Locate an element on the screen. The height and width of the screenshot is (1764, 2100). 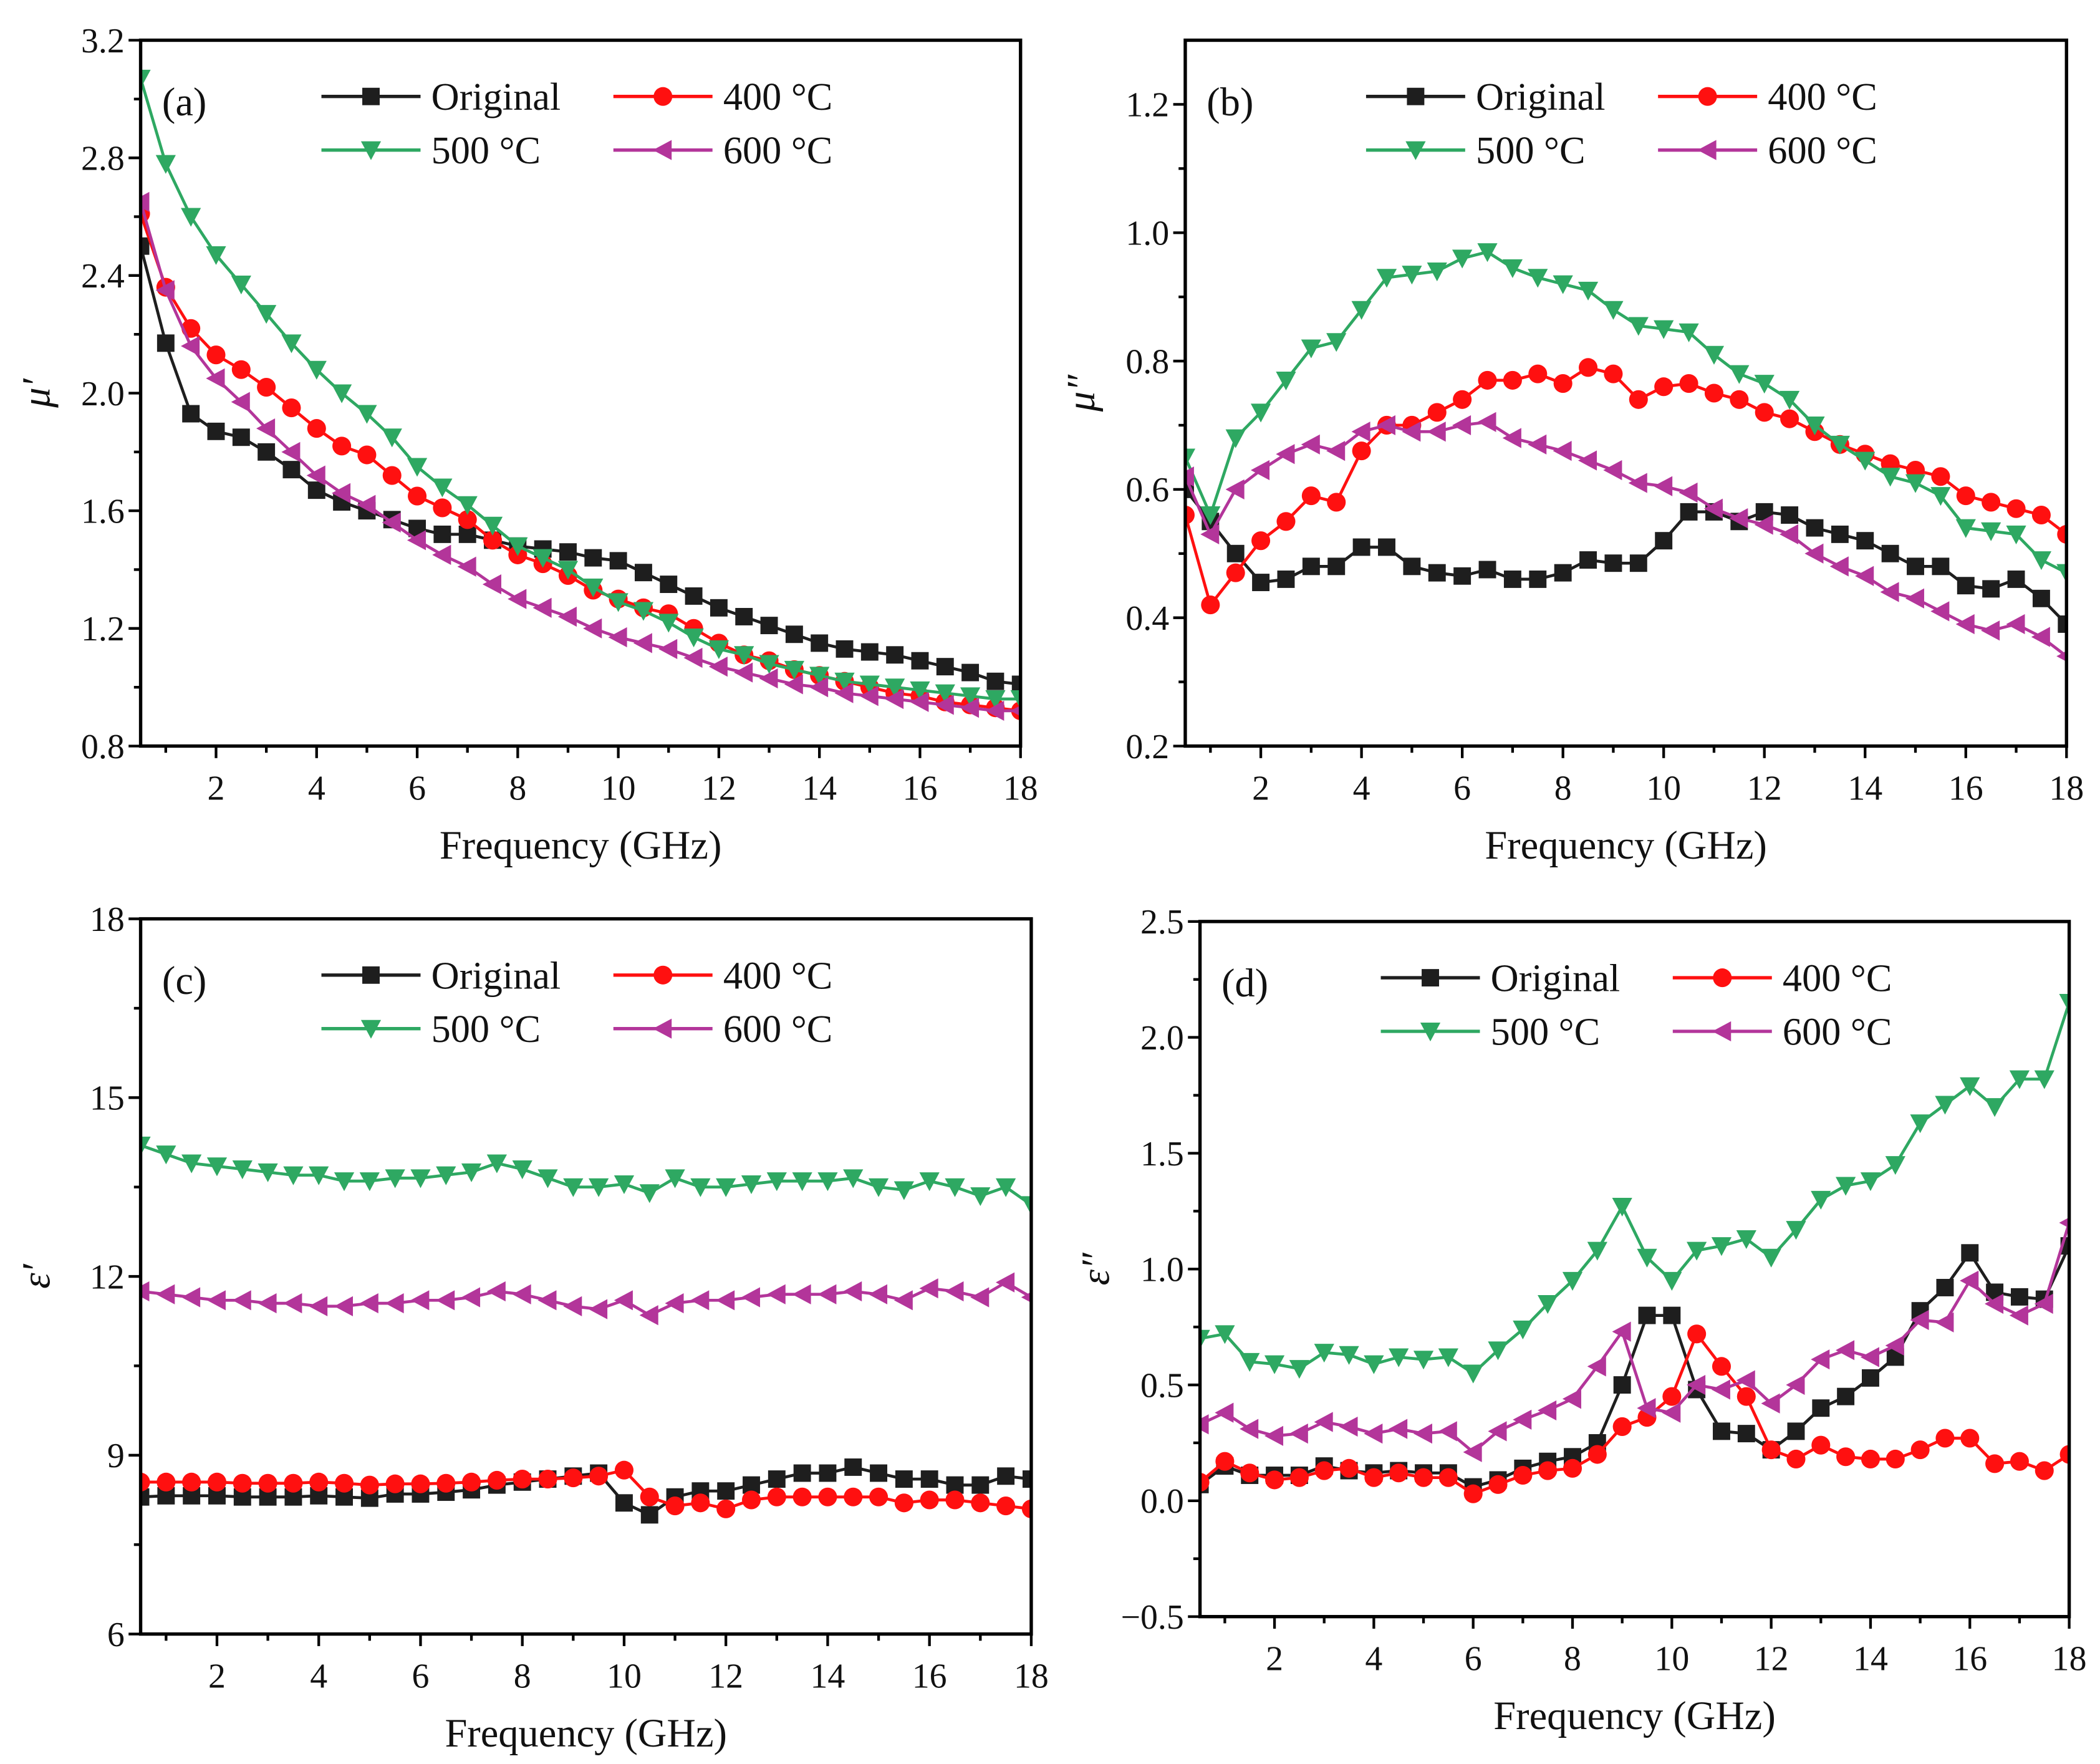
series-original is located at coordinates (1626, 556).